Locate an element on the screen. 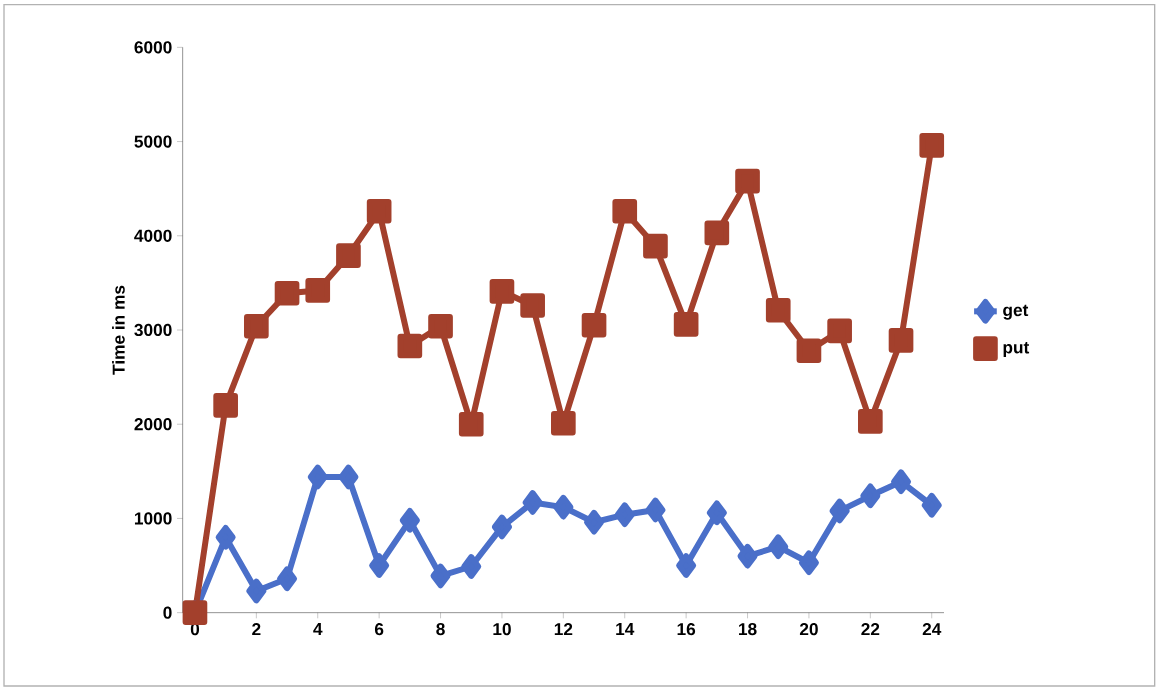 The height and width of the screenshot is (690, 1159). y-tick-label: 0 is located at coordinates (167, 612).